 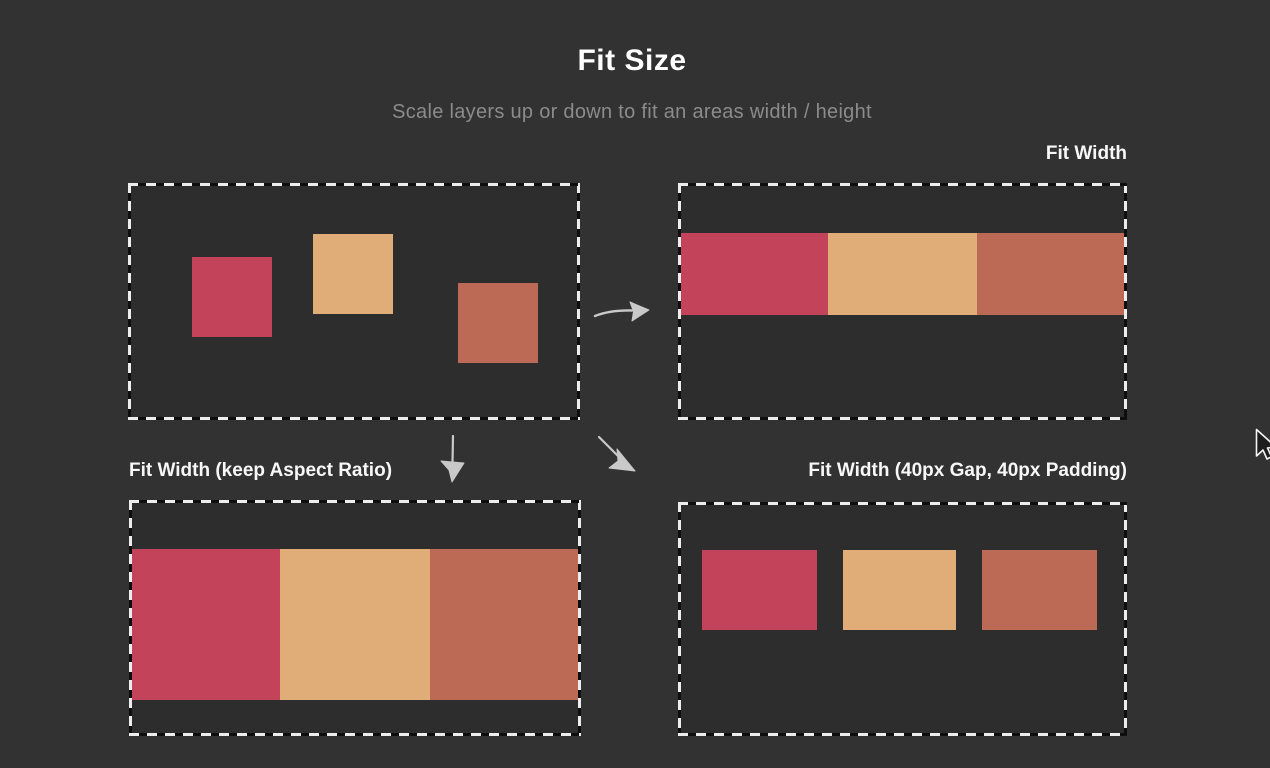 I want to click on red-rect-layer, so click(x=759, y=590).